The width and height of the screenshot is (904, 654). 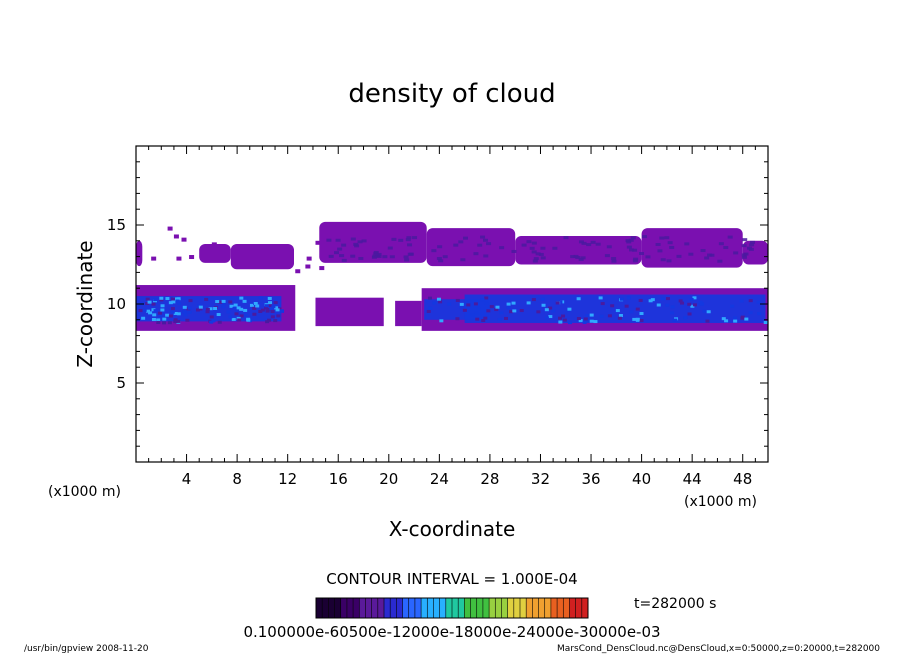 What do you see at coordinates (720, 502) in the screenshot?
I see `x-unit-right: (x1000 m)` at bounding box center [720, 502].